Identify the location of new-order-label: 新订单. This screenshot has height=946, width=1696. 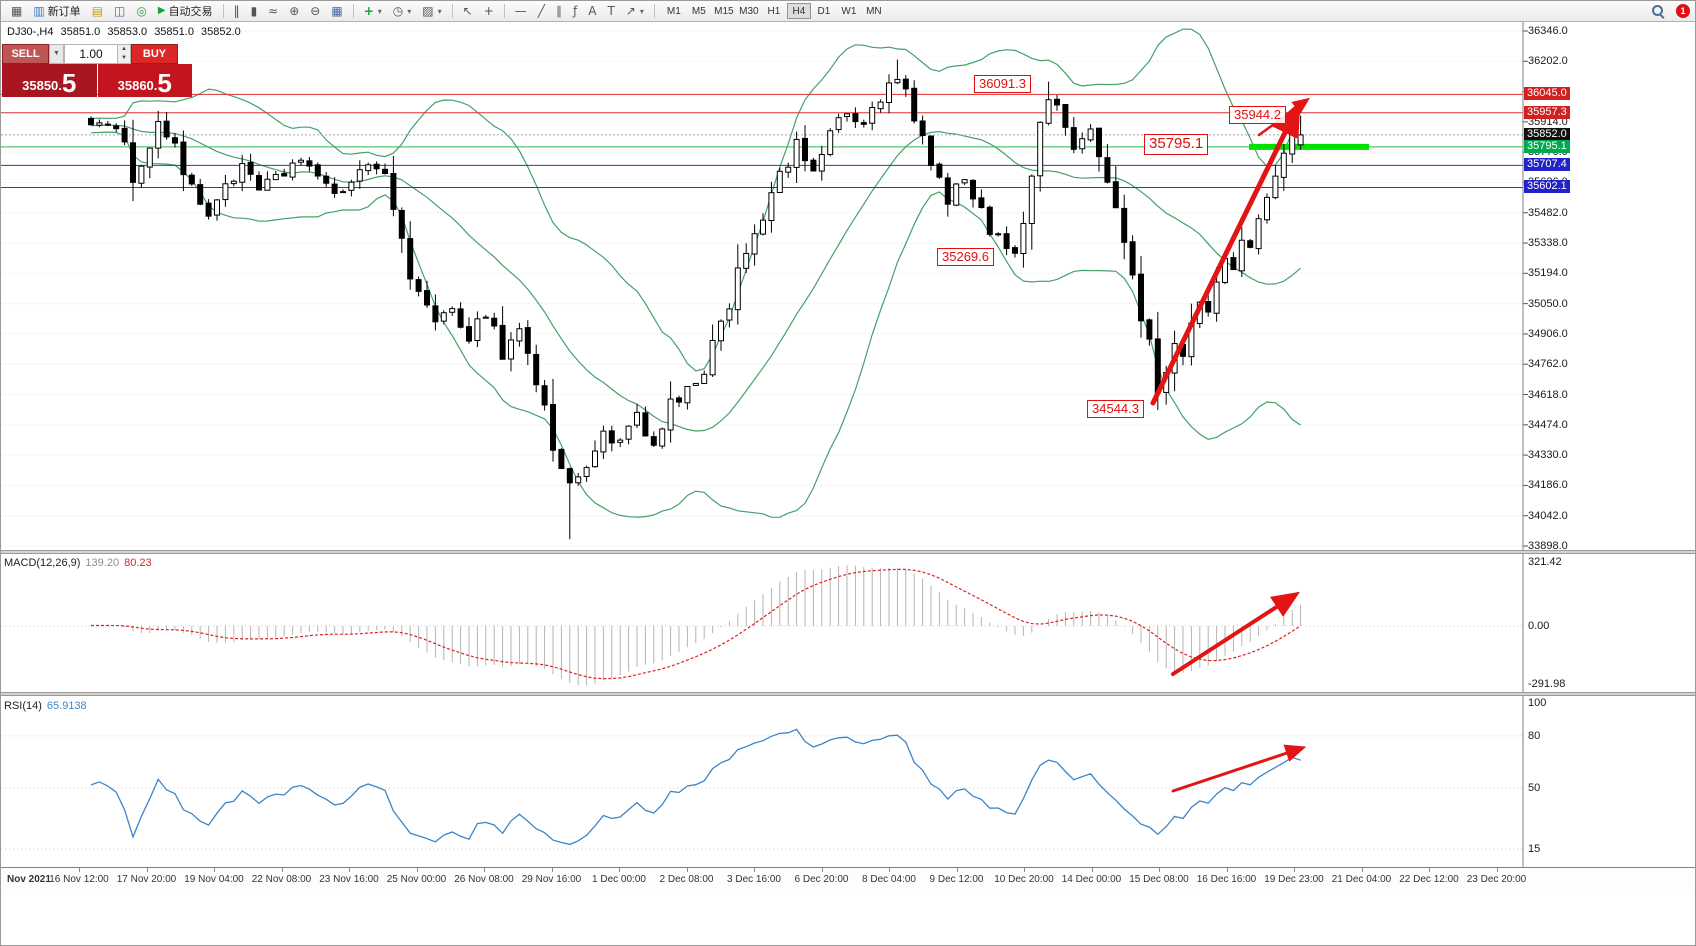
(64, 12).